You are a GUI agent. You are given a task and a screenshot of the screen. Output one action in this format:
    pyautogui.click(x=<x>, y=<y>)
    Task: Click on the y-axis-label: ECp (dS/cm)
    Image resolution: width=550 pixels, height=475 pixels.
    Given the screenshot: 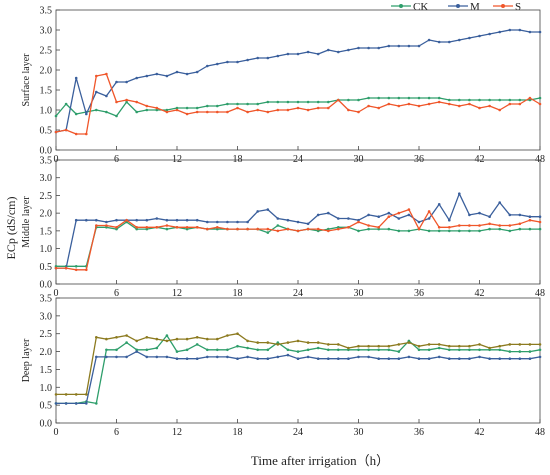 What is the action you would take?
    pyautogui.click(x=11, y=228)
    